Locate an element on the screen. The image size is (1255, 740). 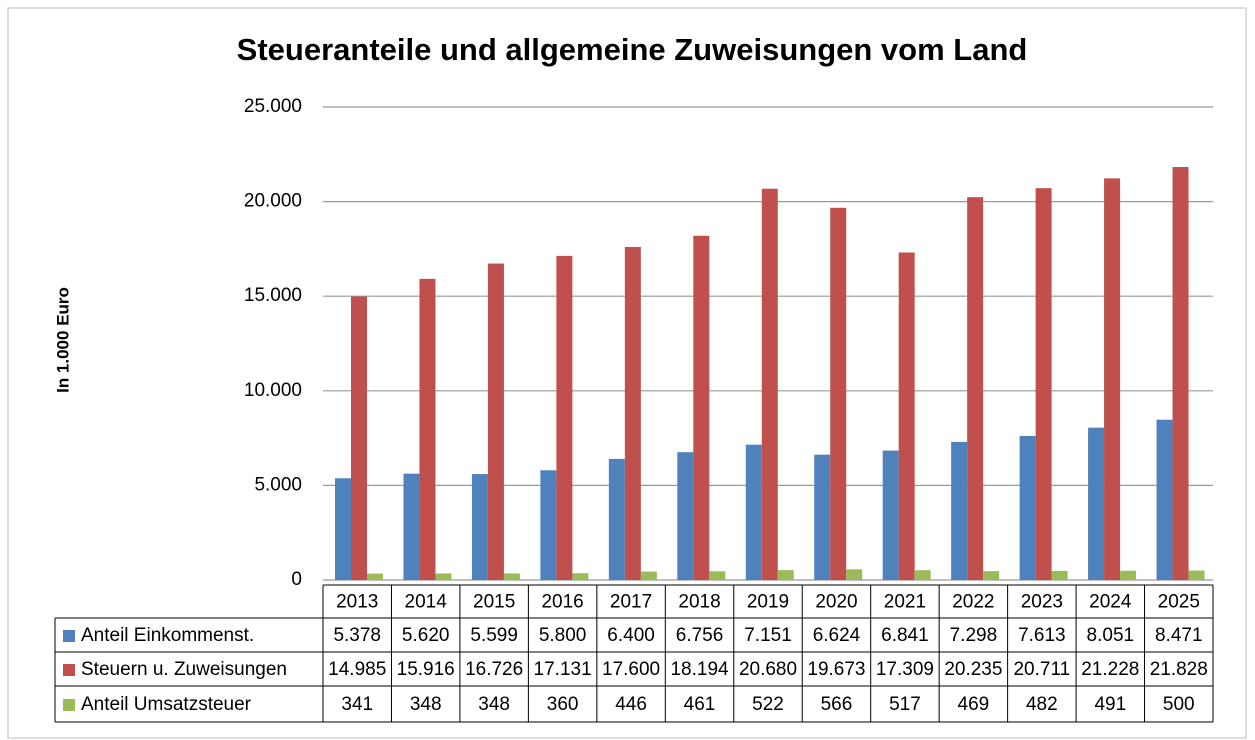
y-tick-label: 25.000 is located at coordinates (273, 106).